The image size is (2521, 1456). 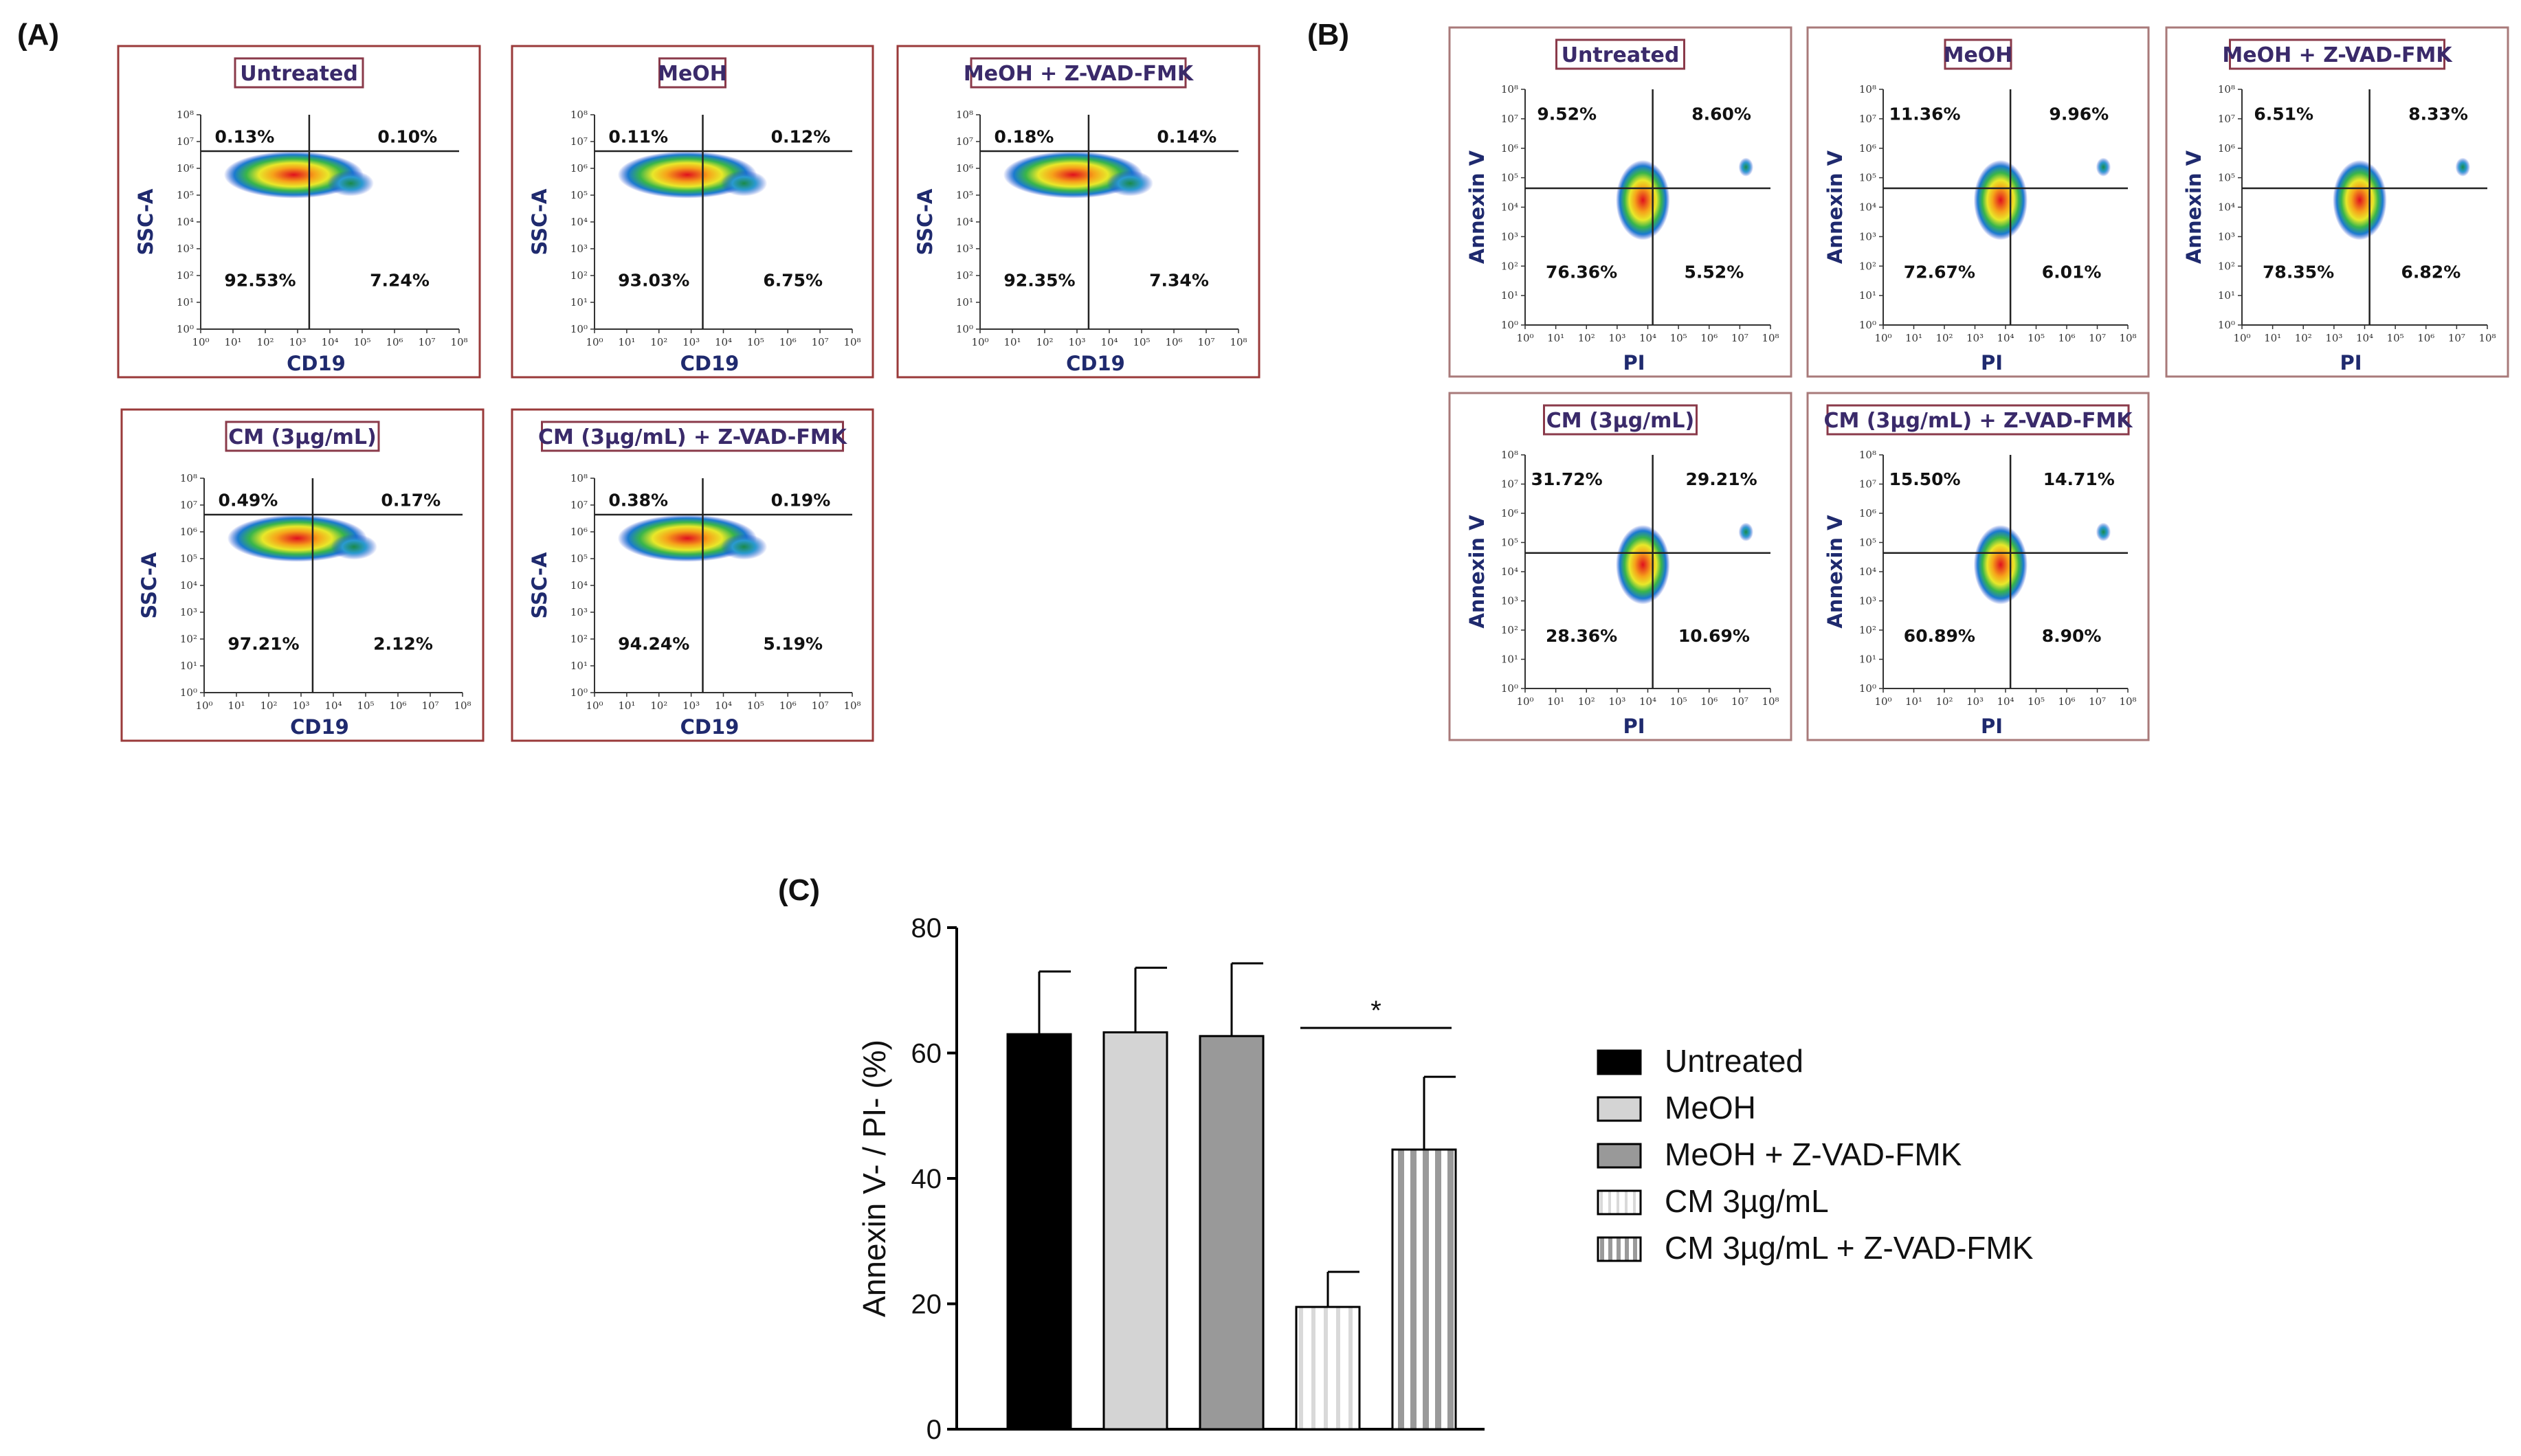 What do you see at coordinates (1992, 726) in the screenshot?
I see `x-axis-title: PI` at bounding box center [1992, 726].